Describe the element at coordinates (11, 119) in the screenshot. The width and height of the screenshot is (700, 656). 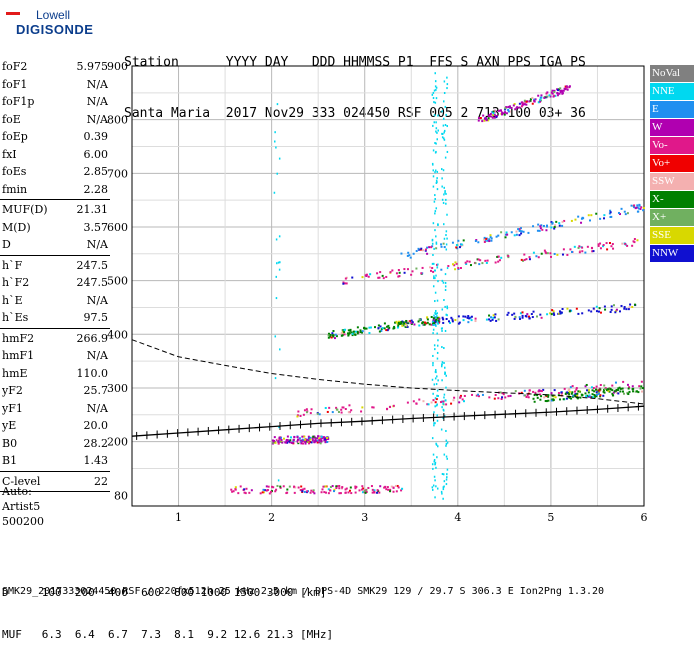
I see `param-name: foE` at that location.